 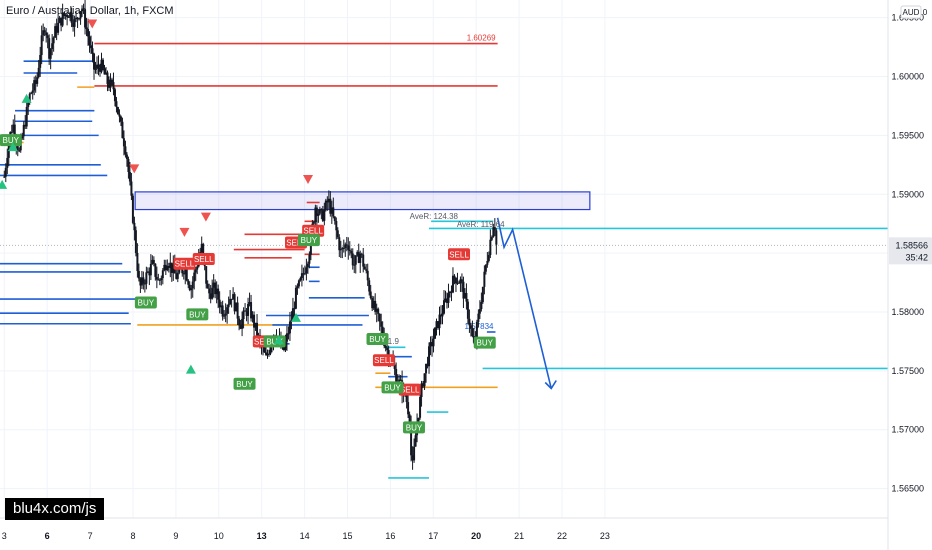 What do you see at coordinates (390, 536) in the screenshot?
I see `x-tick-label: 16` at bounding box center [390, 536].